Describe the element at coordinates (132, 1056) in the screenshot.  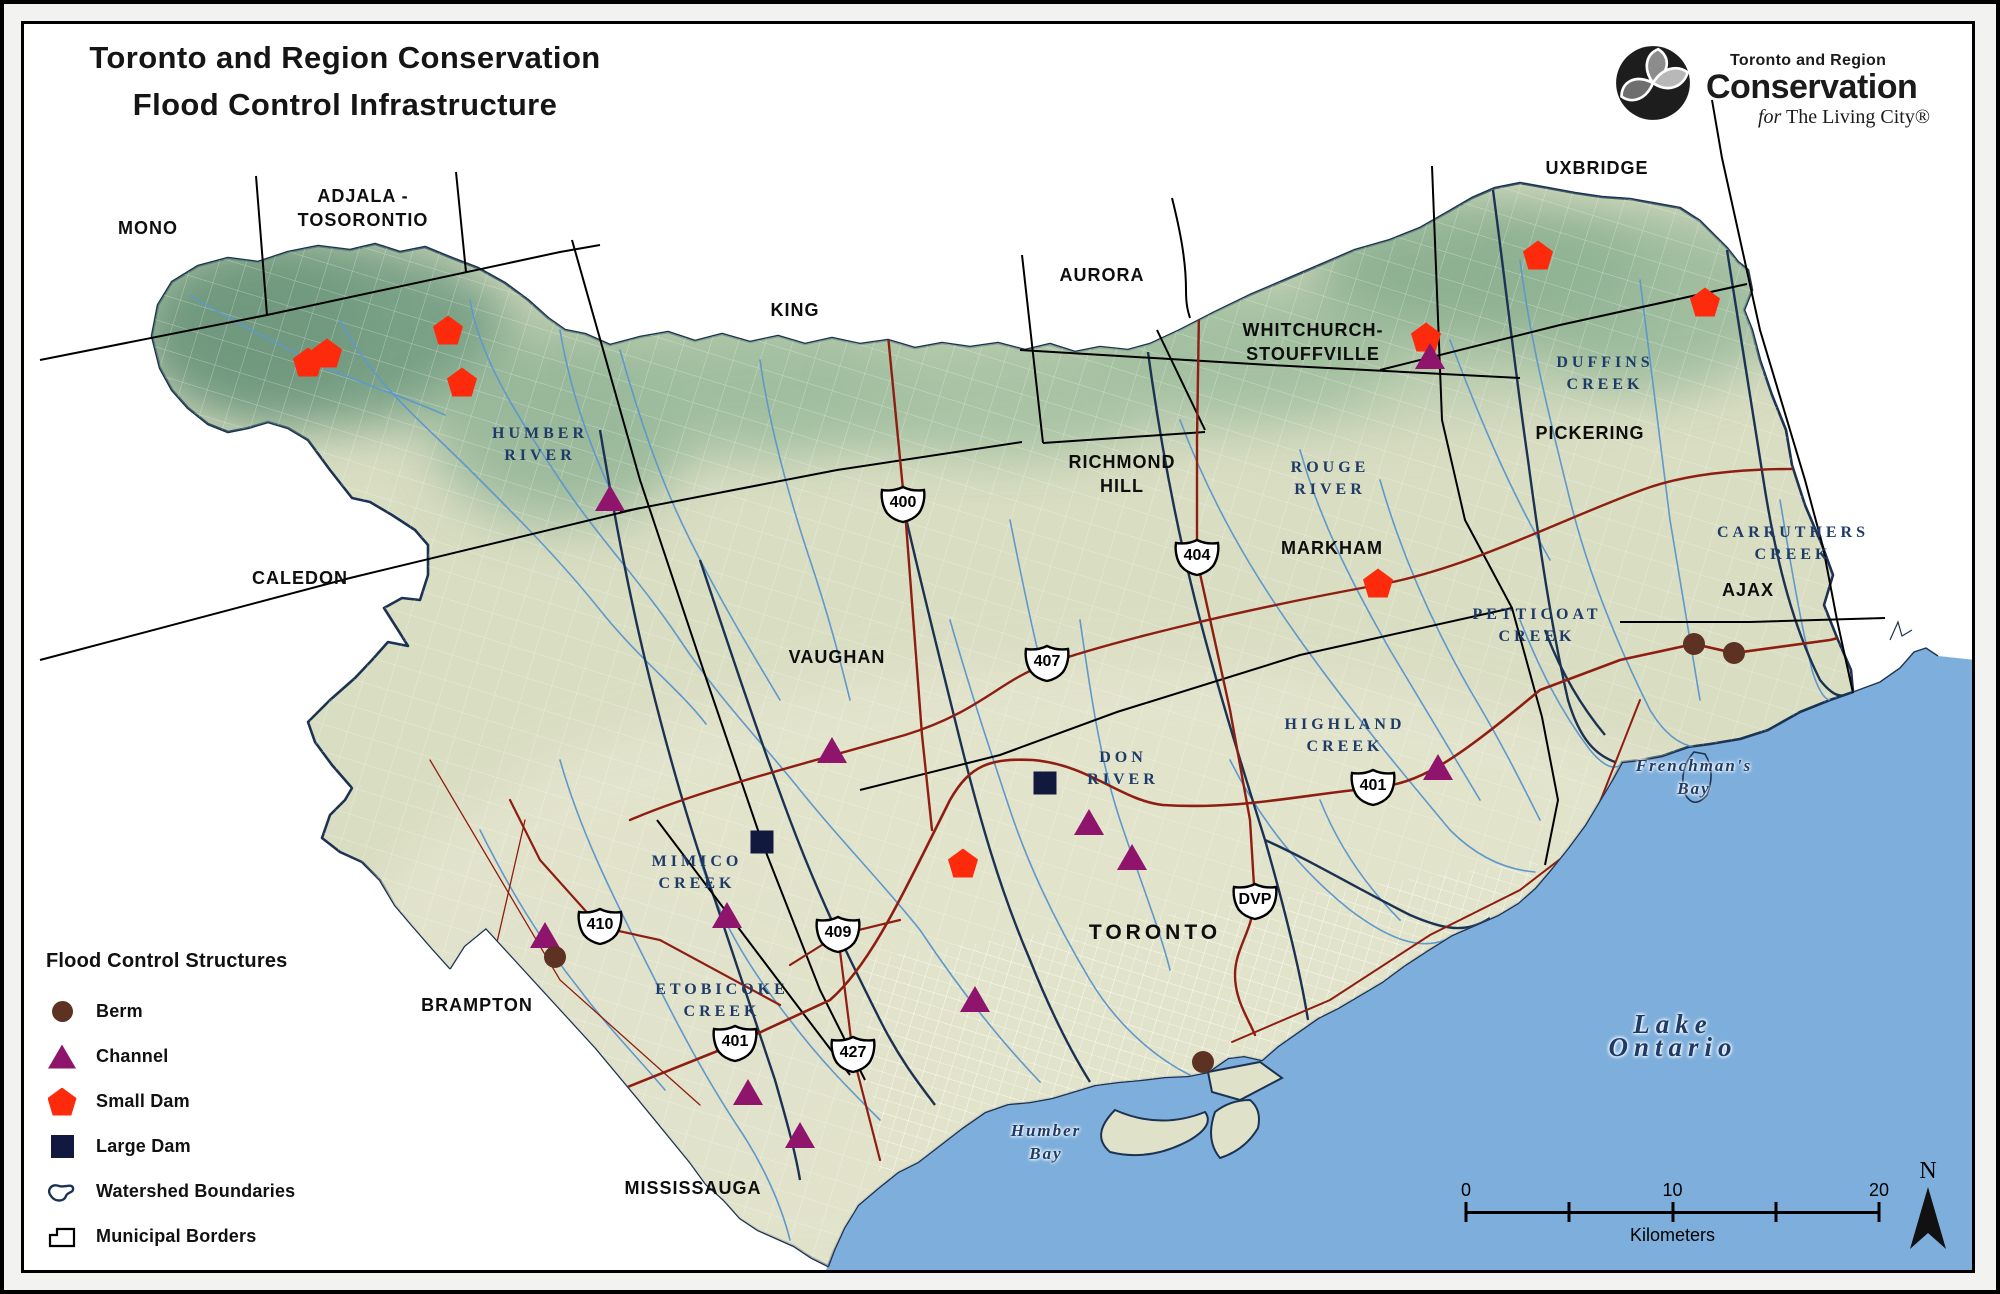
I see `legend-item-label: Channel` at that location.